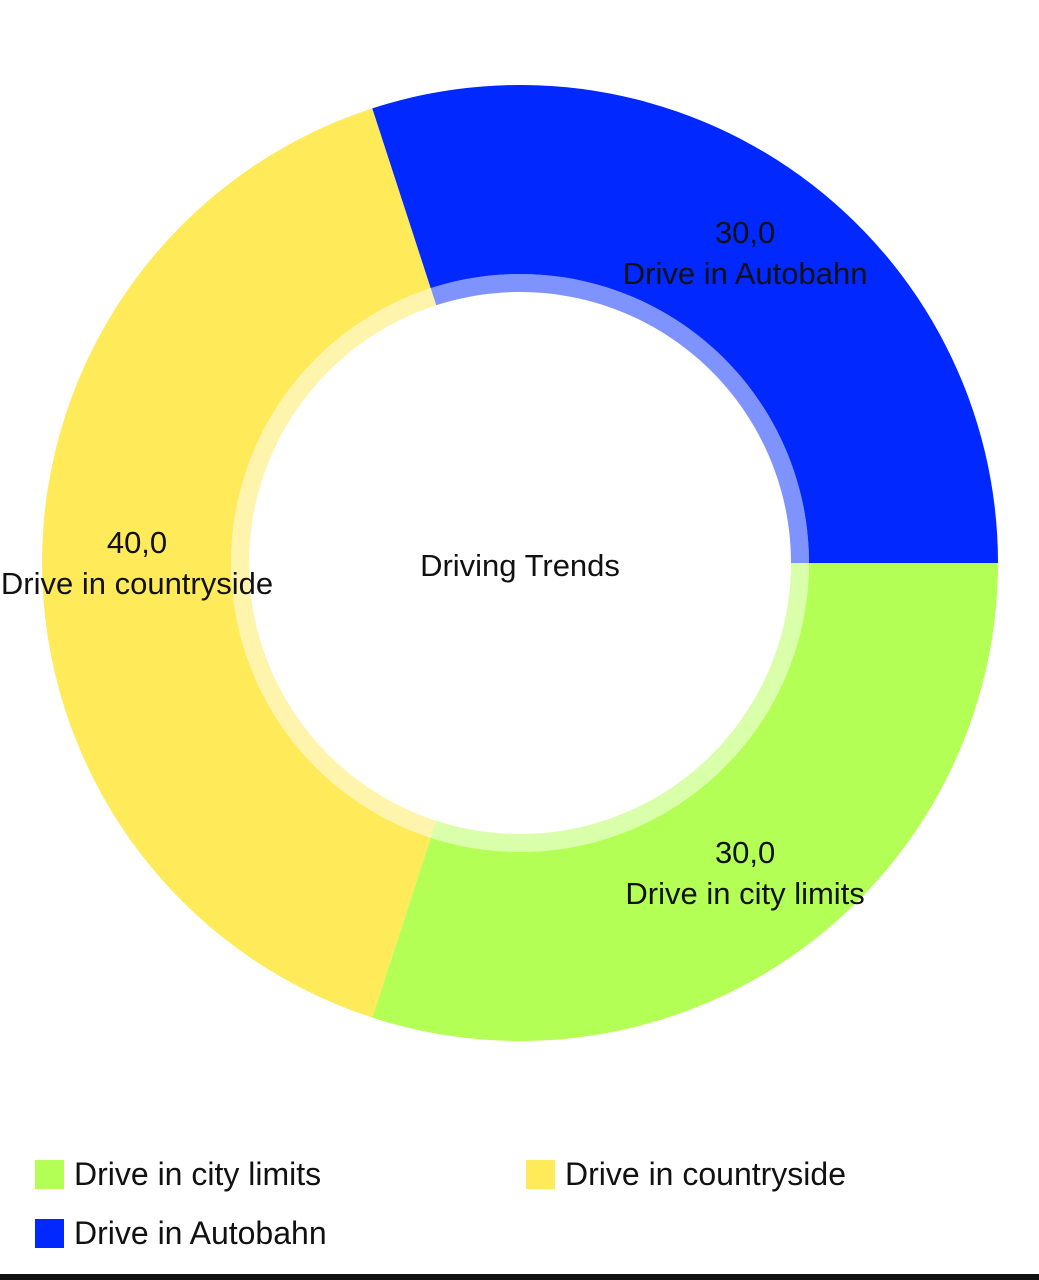 The height and width of the screenshot is (1280, 1039). Describe the element at coordinates (49, 1174) in the screenshot. I see `legend-swatch-city-limits` at that location.